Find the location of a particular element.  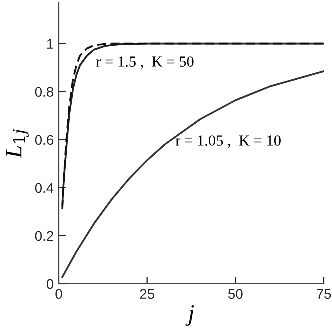

x-tick-label: 50 is located at coordinates (235, 294).